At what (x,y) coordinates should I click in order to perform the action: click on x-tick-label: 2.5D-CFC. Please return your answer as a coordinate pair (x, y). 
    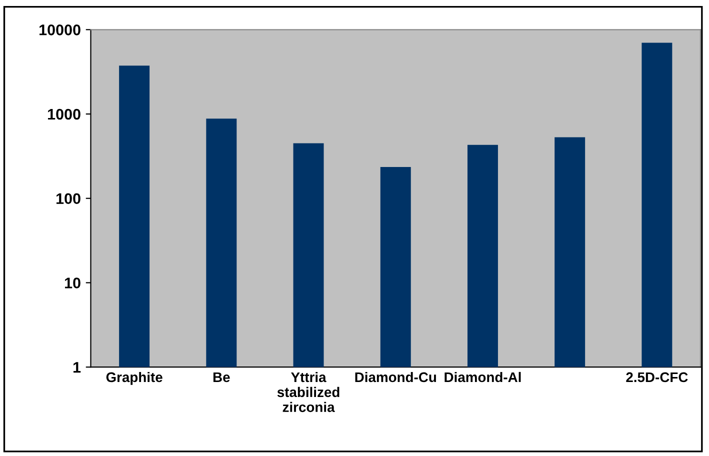
    Looking at the image, I should click on (657, 377).